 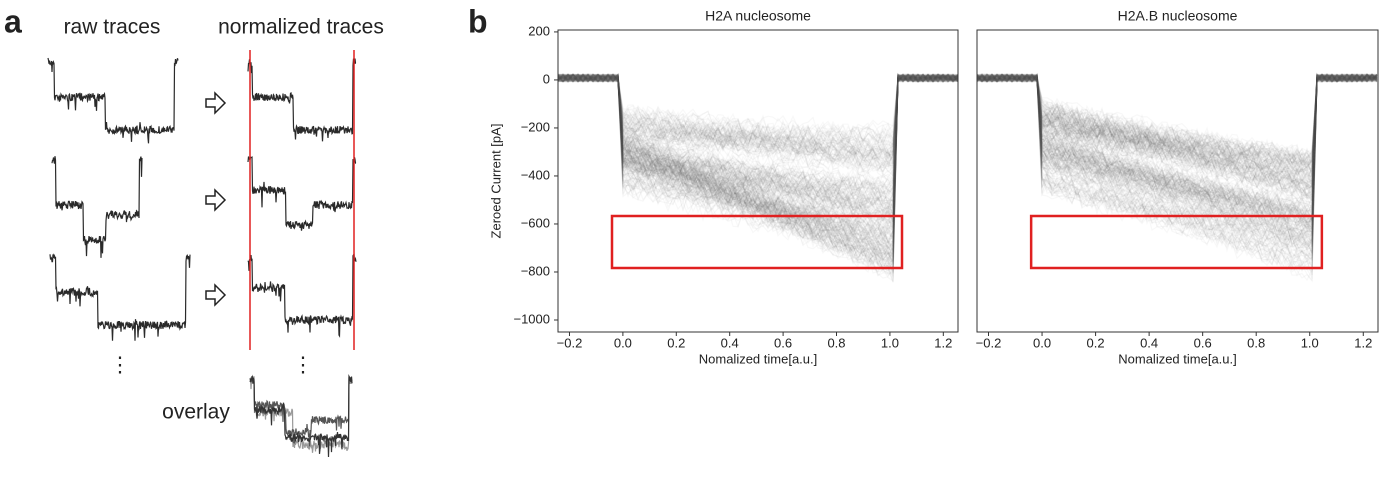 I want to click on x-tick-label: 1.2, so click(x=1363, y=342).